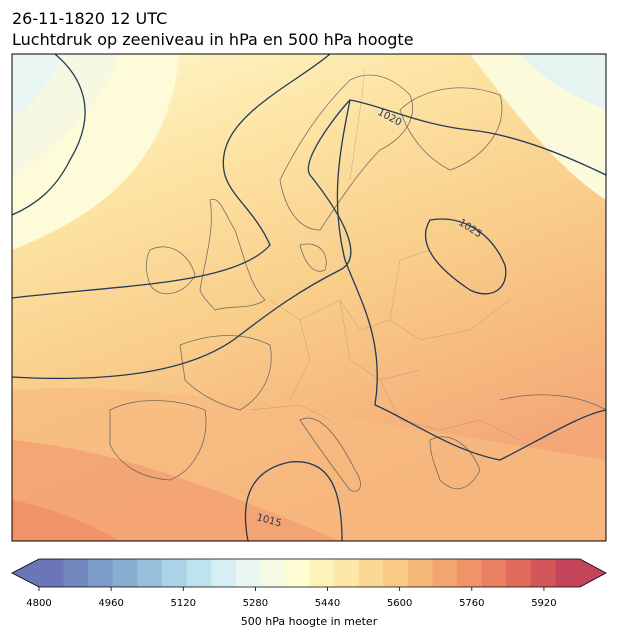 This screenshot has height=639, width=618. What do you see at coordinates (90, 18) in the screenshot?
I see `map-title-date: 26-11-1820 12 UTC` at bounding box center [90, 18].